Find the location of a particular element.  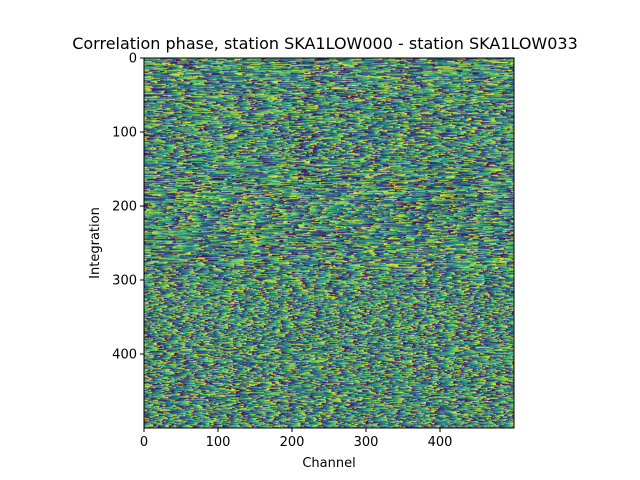

x-tick-label: 200 is located at coordinates (292, 442).